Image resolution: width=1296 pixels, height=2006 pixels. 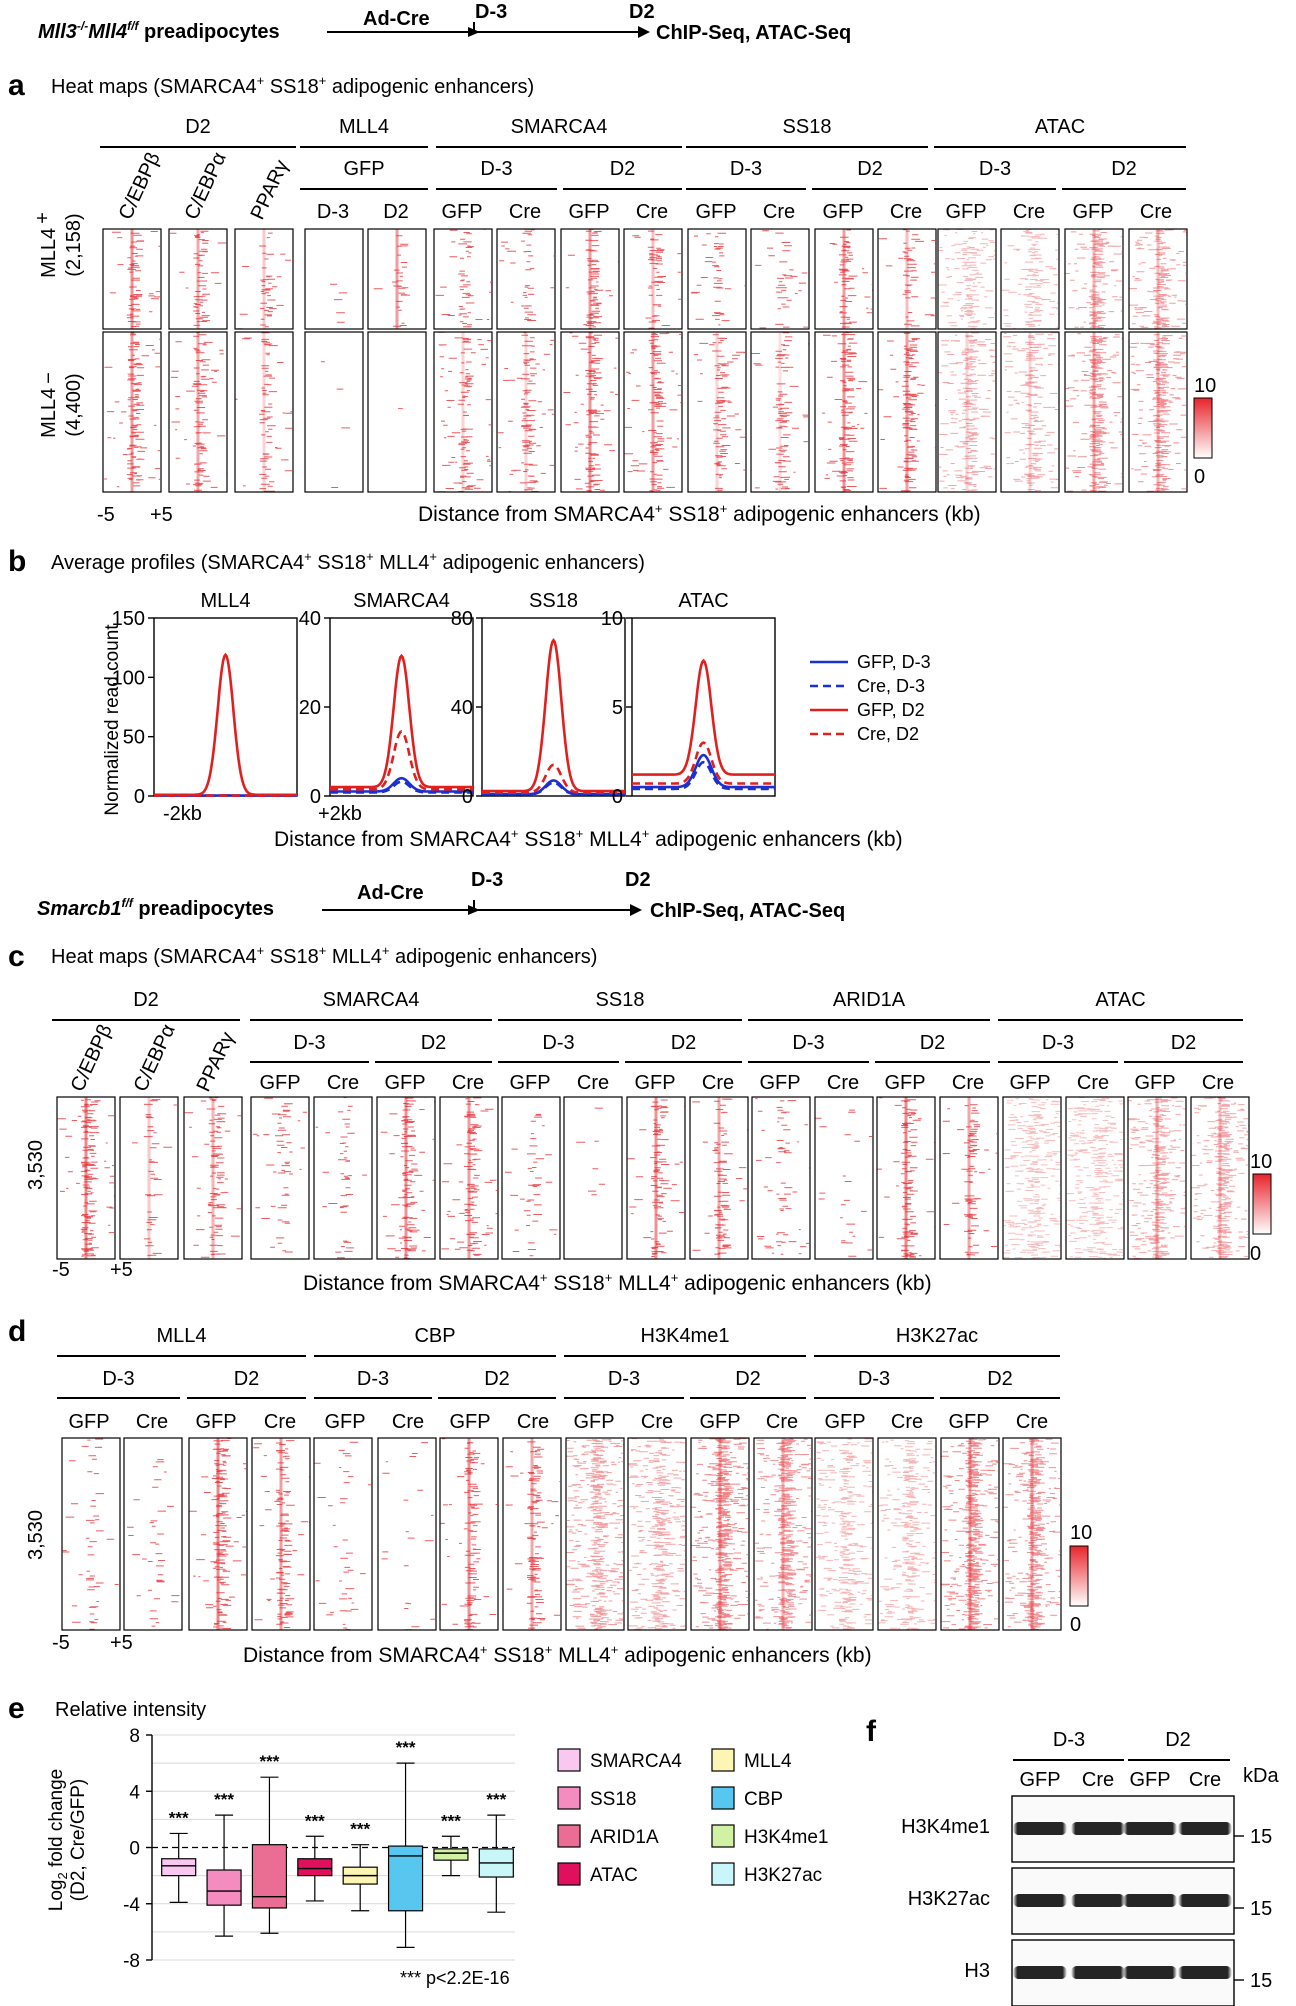 I want to click on b-legend-label: Cre, D2, so click(x=888, y=734).